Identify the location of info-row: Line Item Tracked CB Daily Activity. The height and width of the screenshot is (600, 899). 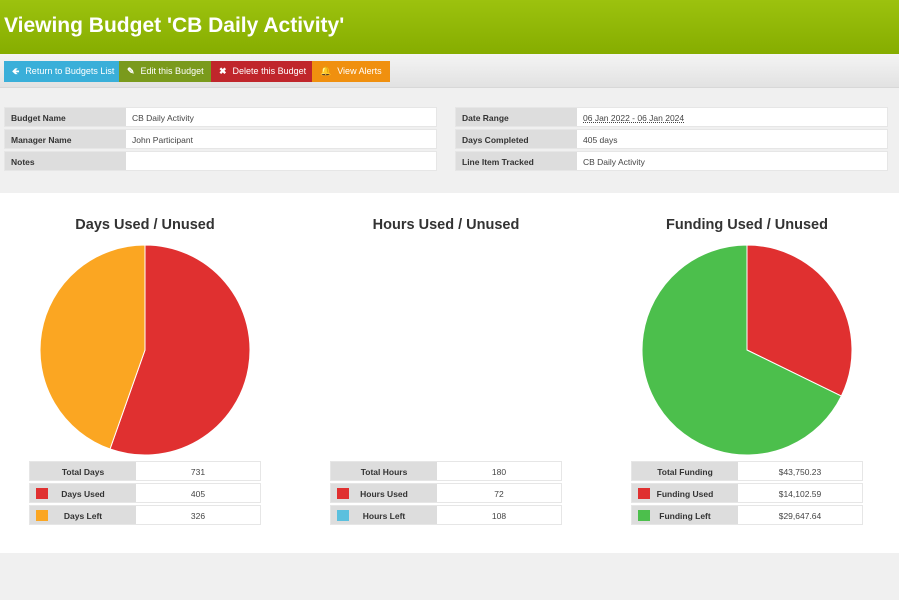
(671, 161).